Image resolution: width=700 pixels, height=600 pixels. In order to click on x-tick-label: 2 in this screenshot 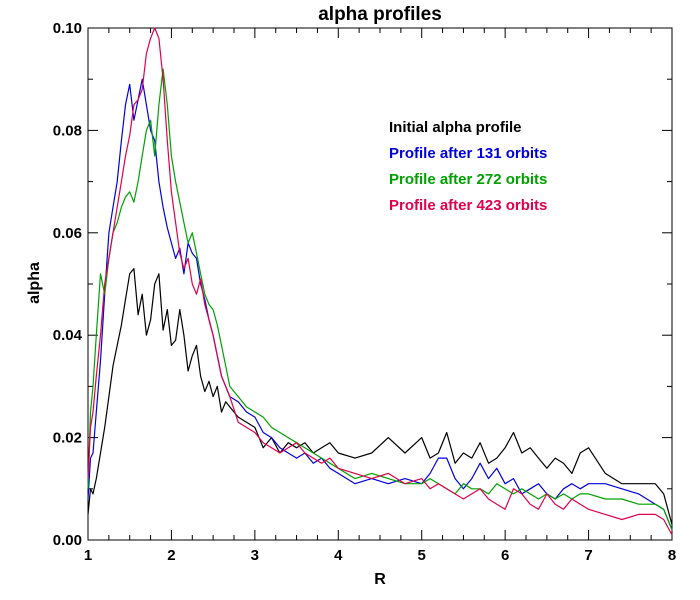, I will do `click(171, 555)`.